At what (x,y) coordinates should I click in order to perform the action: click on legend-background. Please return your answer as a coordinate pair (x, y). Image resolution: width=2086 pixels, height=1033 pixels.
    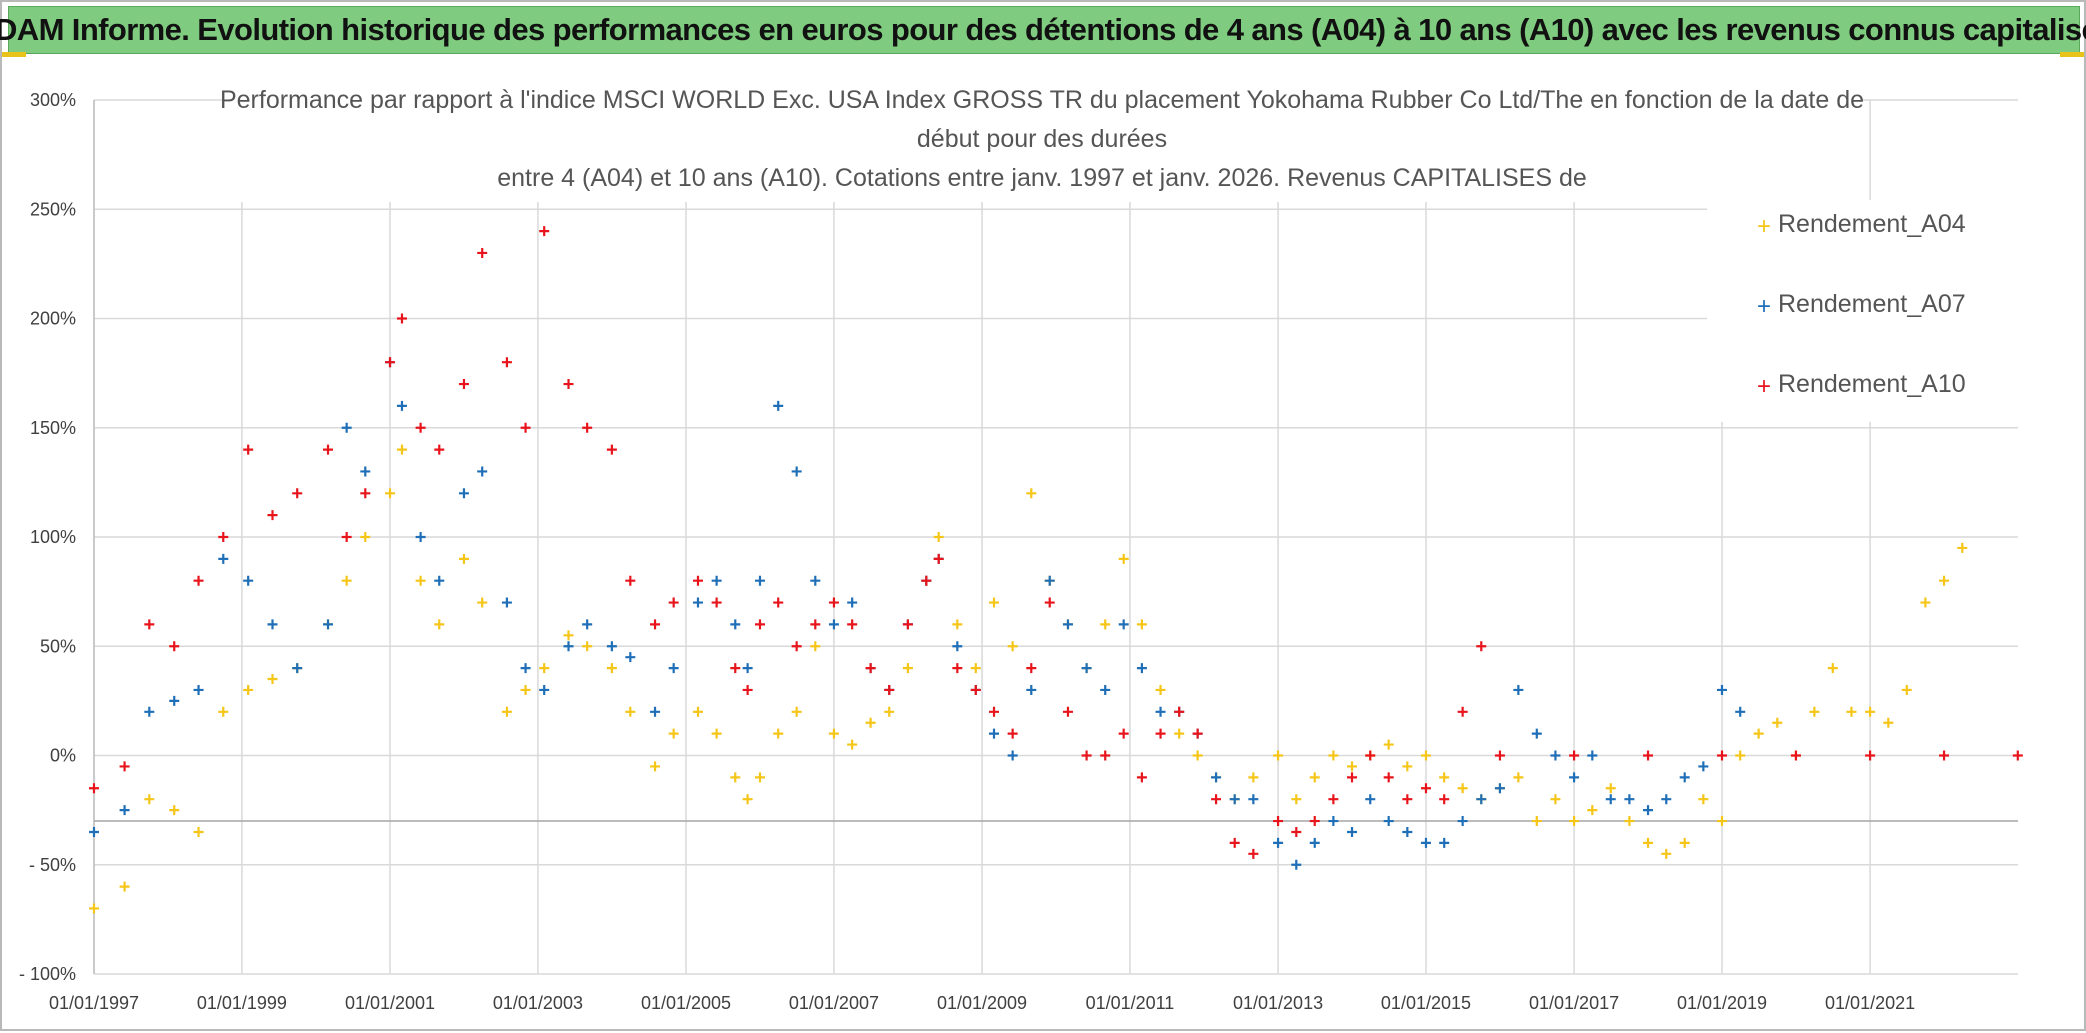
    Looking at the image, I should click on (1863, 311).